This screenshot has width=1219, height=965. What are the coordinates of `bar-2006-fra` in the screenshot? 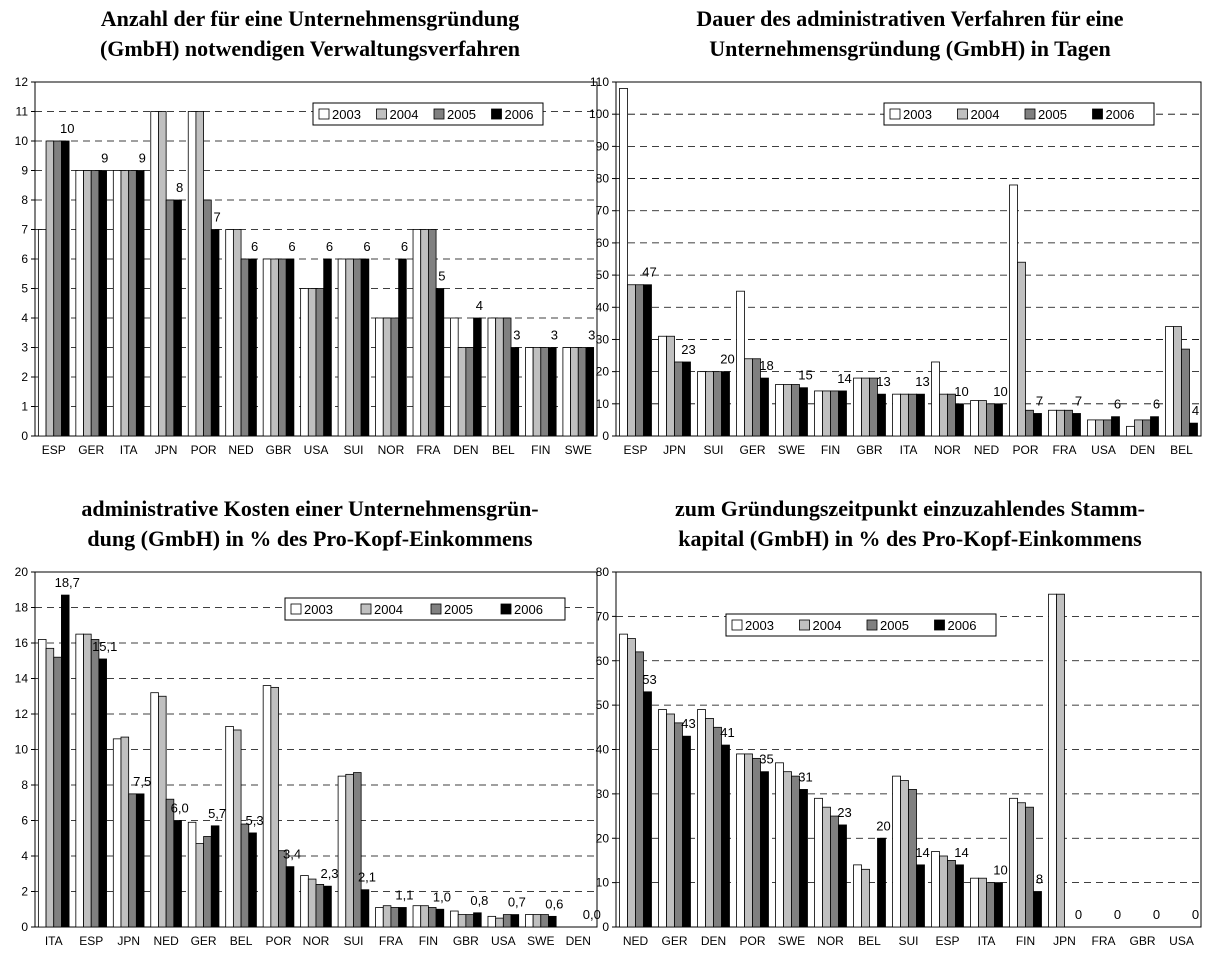 It's located at (402, 917).